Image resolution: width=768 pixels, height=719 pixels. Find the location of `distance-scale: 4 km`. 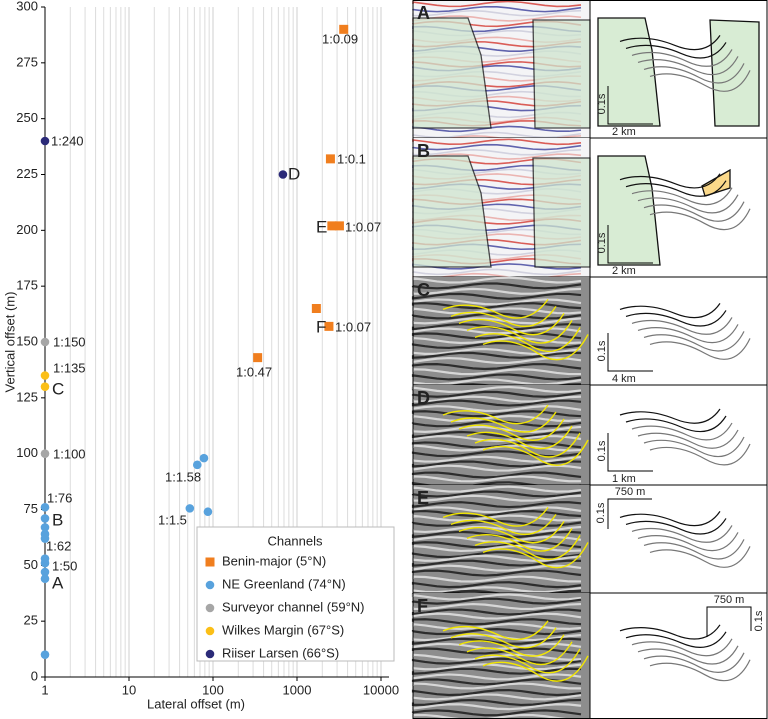

distance-scale: 4 km is located at coordinates (624, 379).